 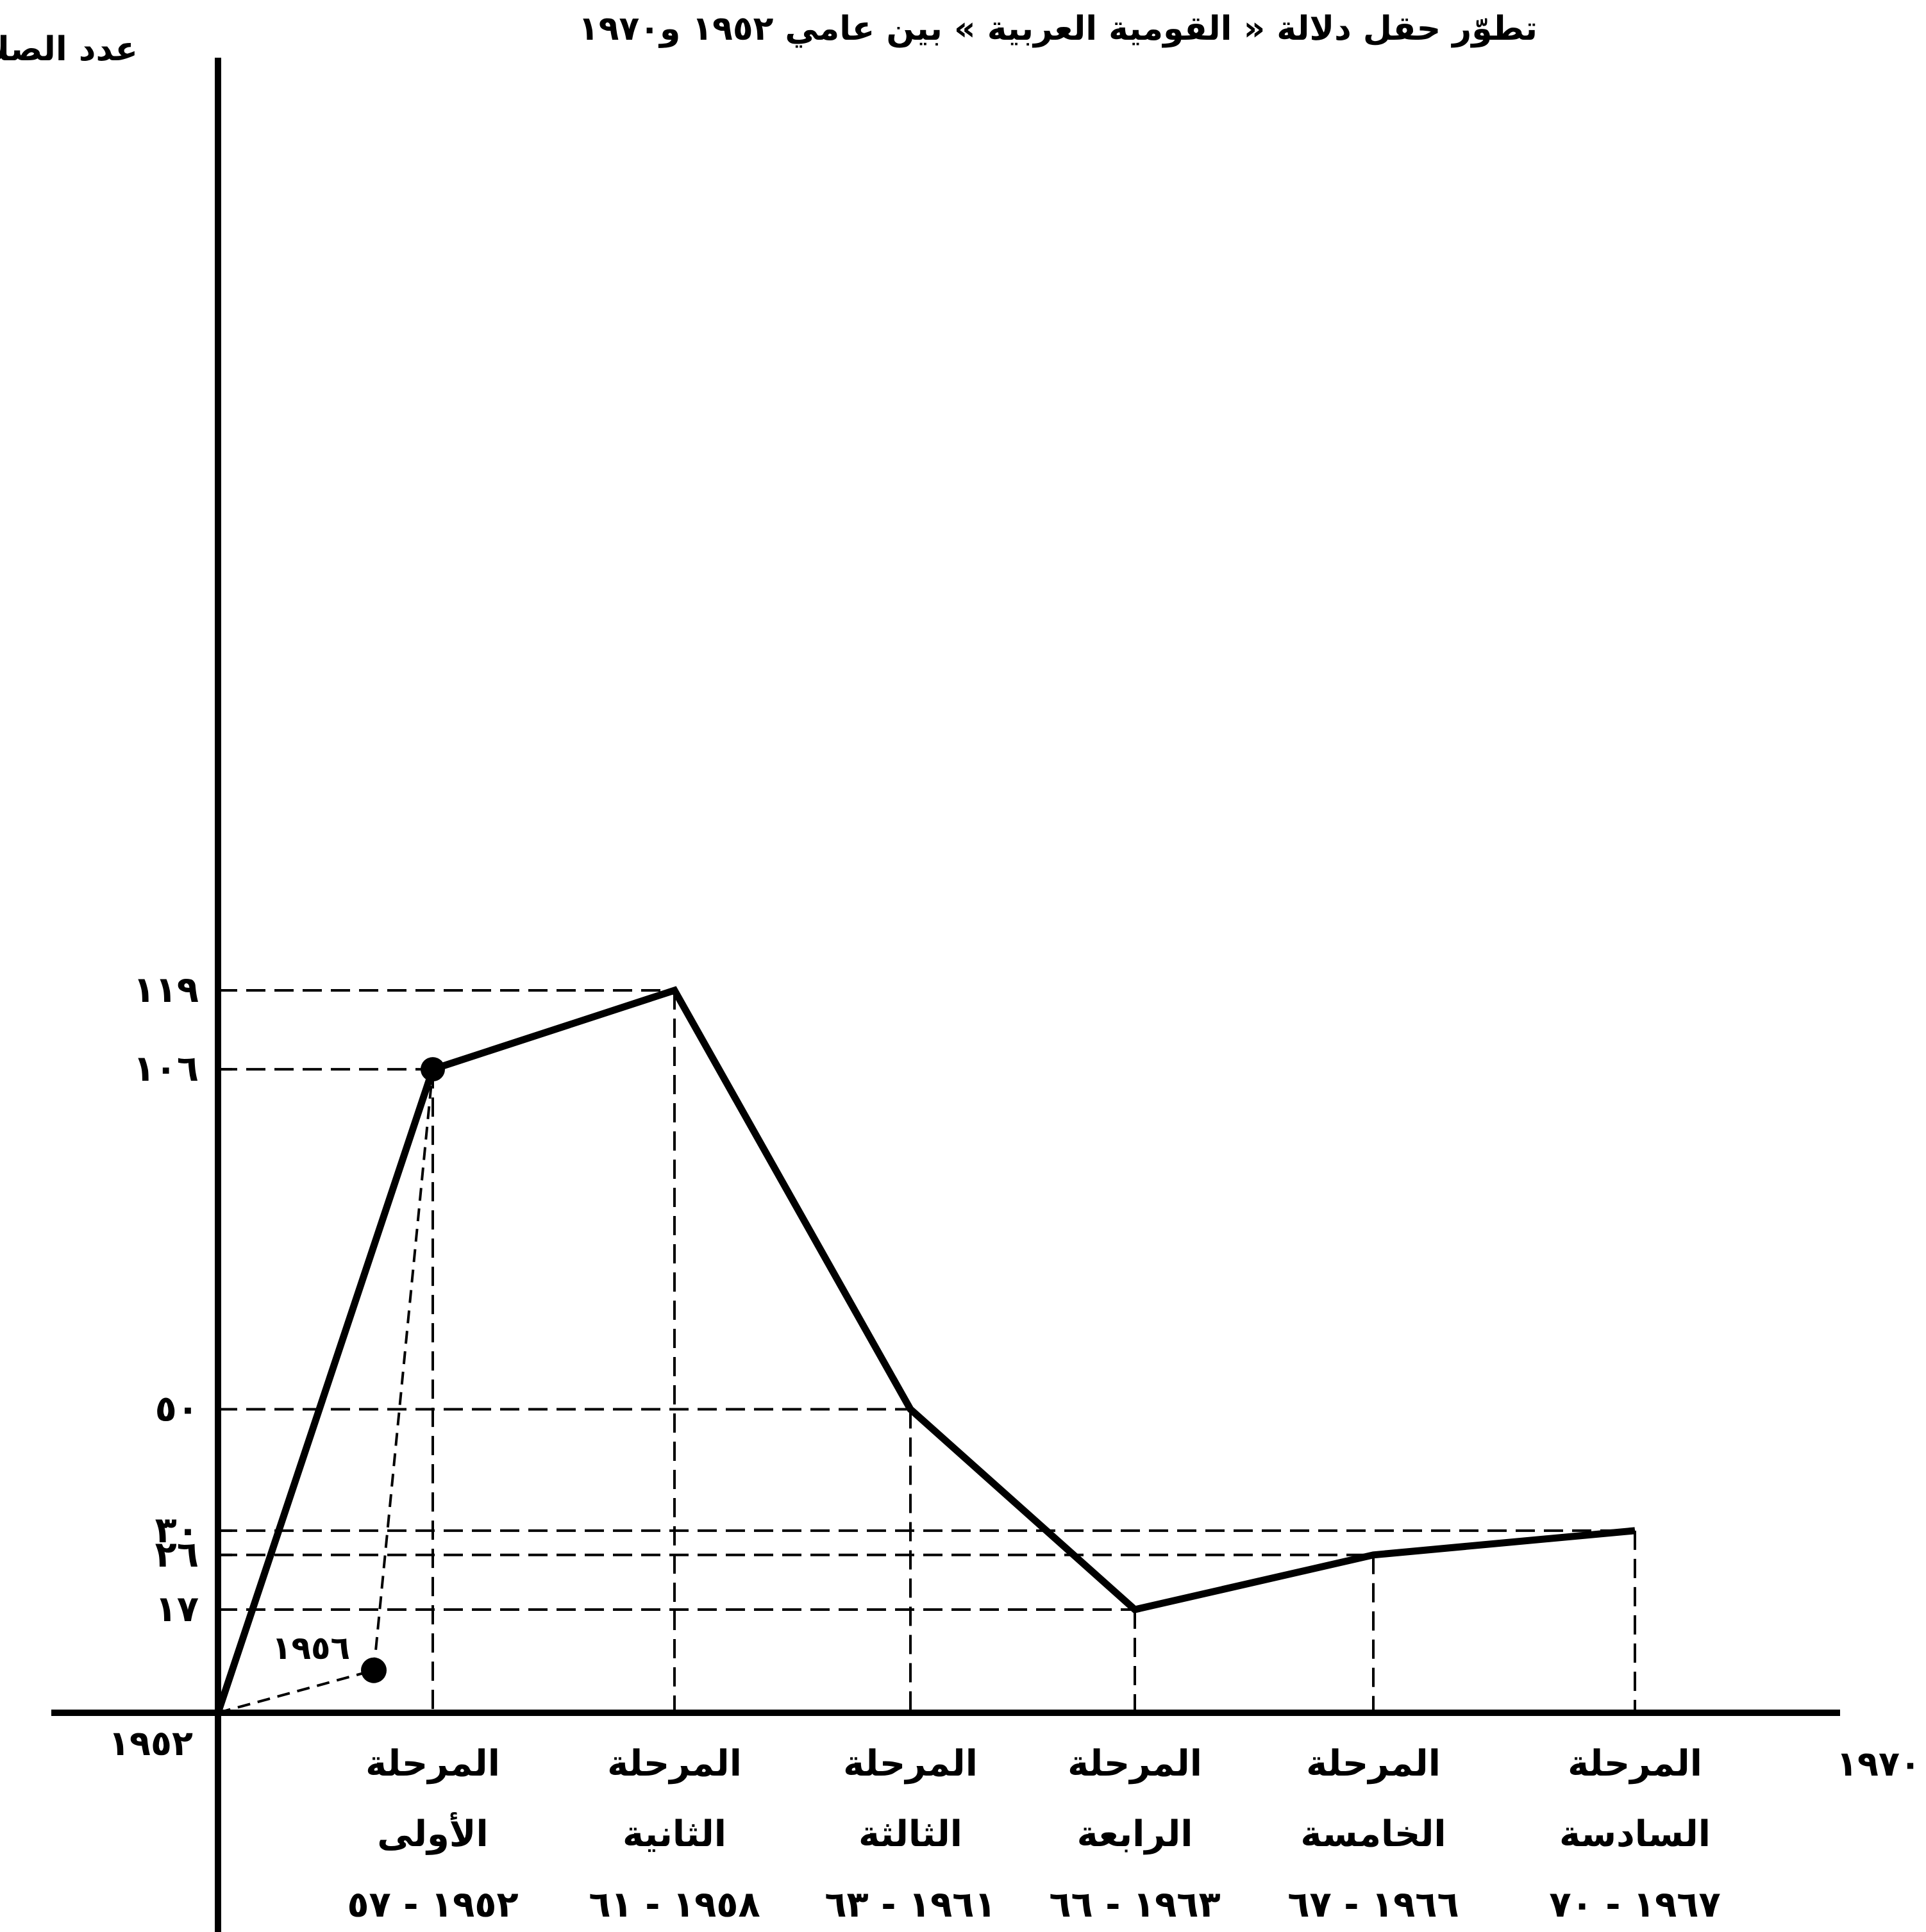 I want to click on x-category-label: السادسة, so click(x=1635, y=1834).